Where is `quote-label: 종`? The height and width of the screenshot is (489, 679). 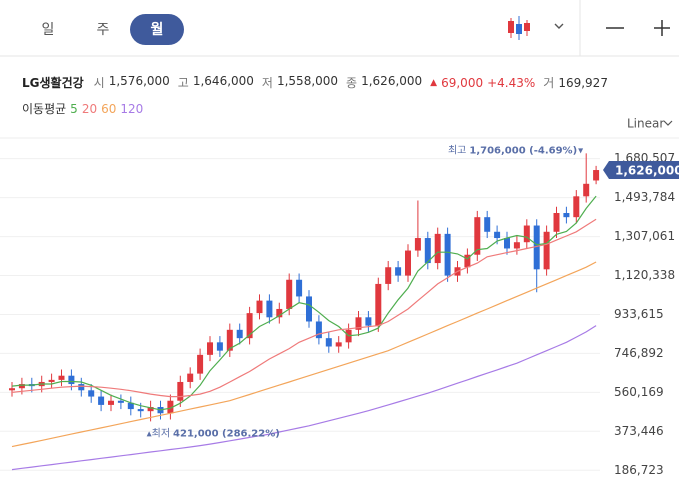
quote-label: 종 is located at coordinates (352, 83).